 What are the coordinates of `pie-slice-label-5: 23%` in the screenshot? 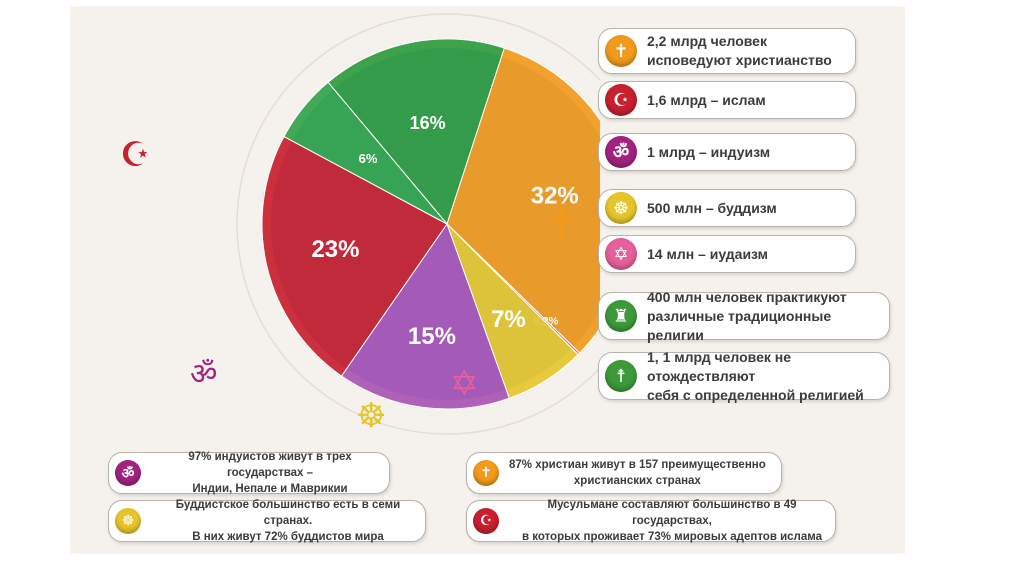 It's located at (335, 249).